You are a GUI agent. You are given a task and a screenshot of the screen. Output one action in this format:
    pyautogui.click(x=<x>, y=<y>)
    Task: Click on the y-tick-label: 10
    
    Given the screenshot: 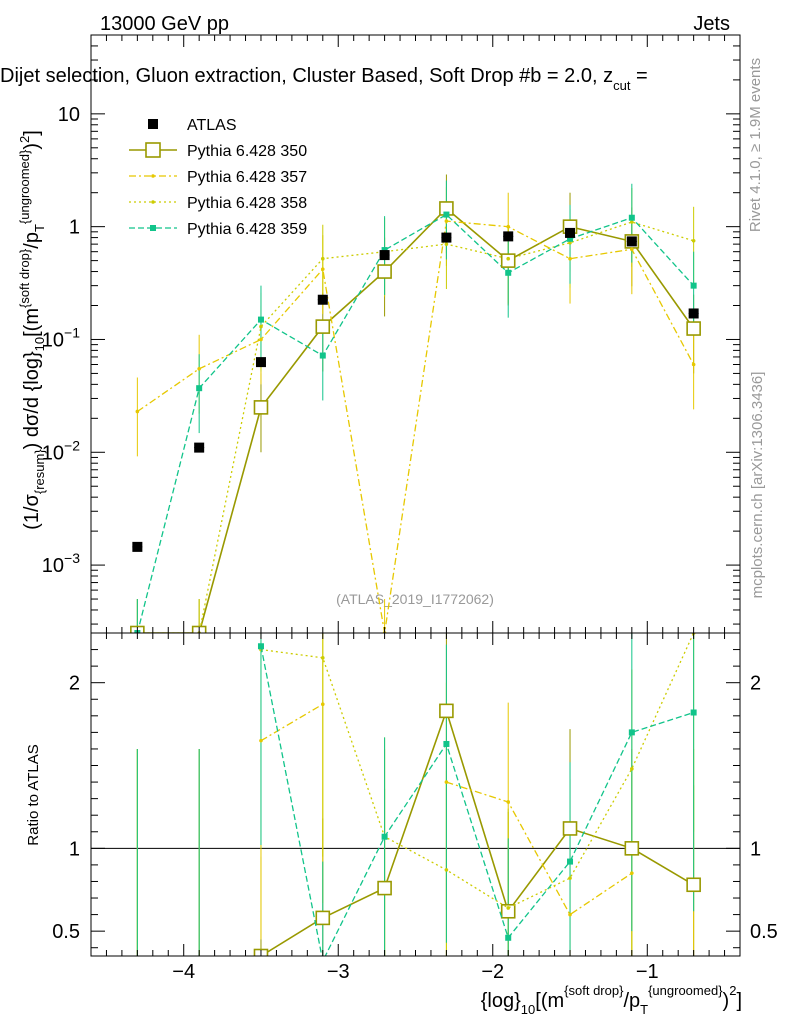 What is the action you would take?
    pyautogui.click(x=69, y=115)
    